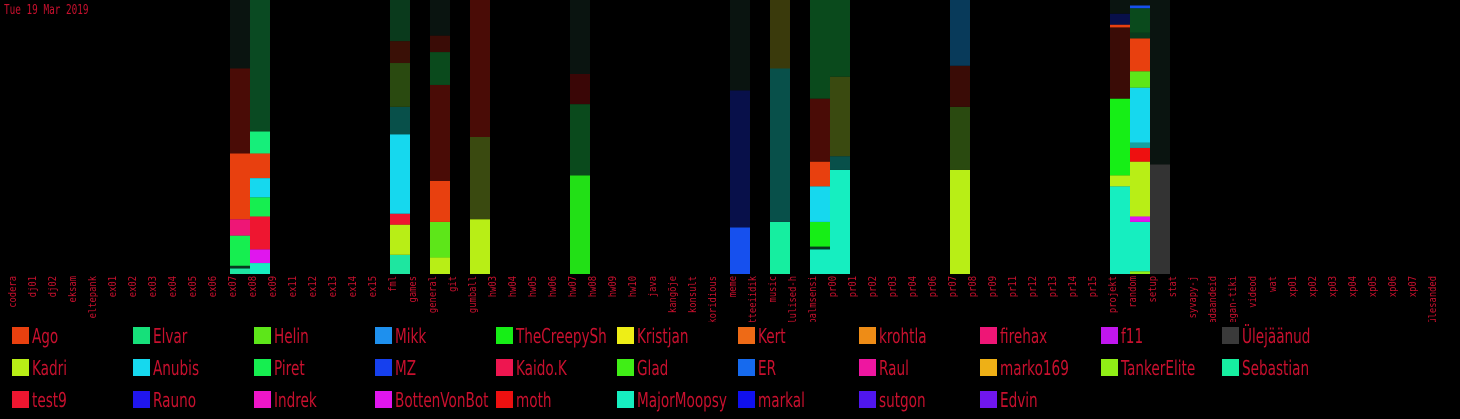 Image resolution: width=1460 pixels, height=419 pixels. I want to click on legend-label: Rauno, so click(175, 400).